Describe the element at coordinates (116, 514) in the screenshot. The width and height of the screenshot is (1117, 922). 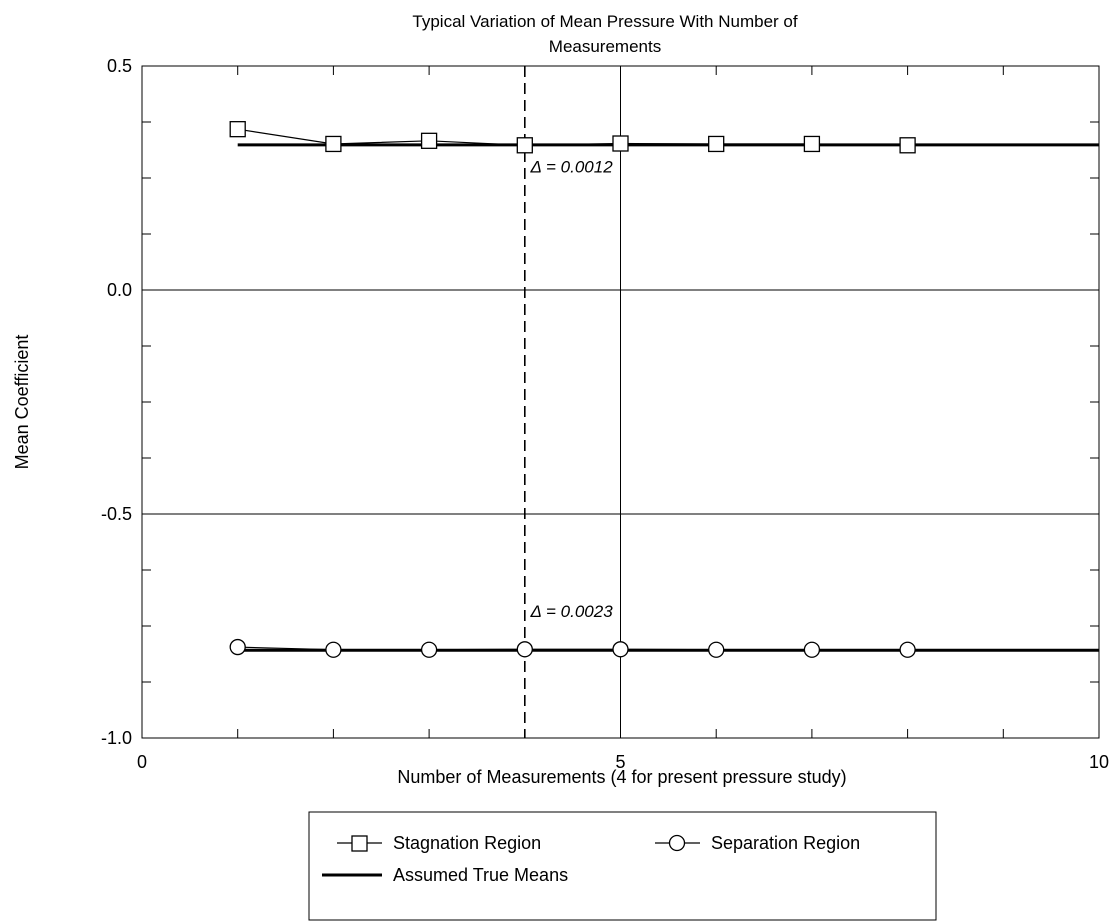
I see `y-tick-label: -0.5` at that location.